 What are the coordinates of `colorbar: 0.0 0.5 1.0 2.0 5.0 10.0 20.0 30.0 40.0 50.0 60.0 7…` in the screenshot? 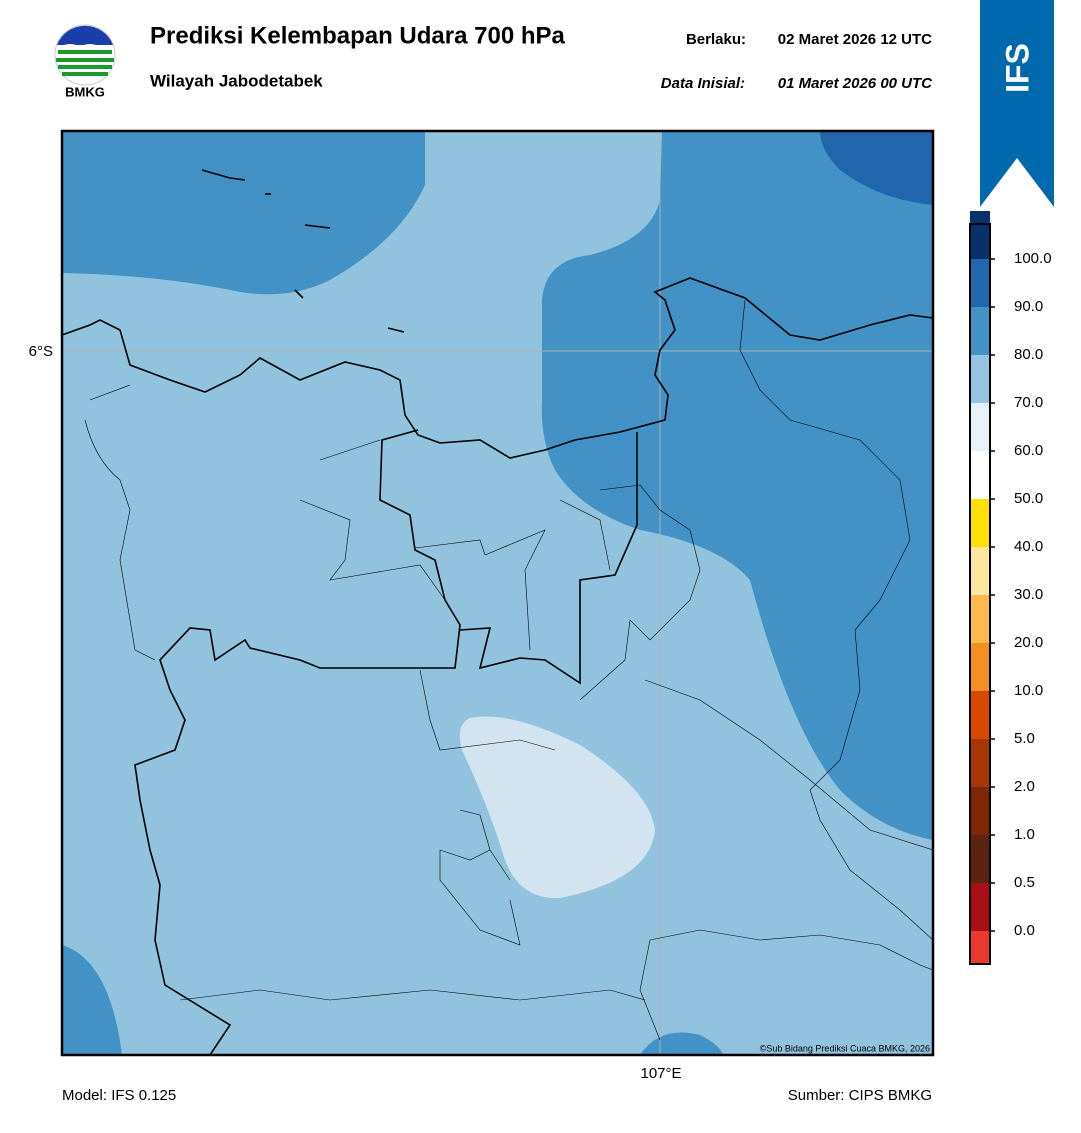 It's located at (1010, 588).